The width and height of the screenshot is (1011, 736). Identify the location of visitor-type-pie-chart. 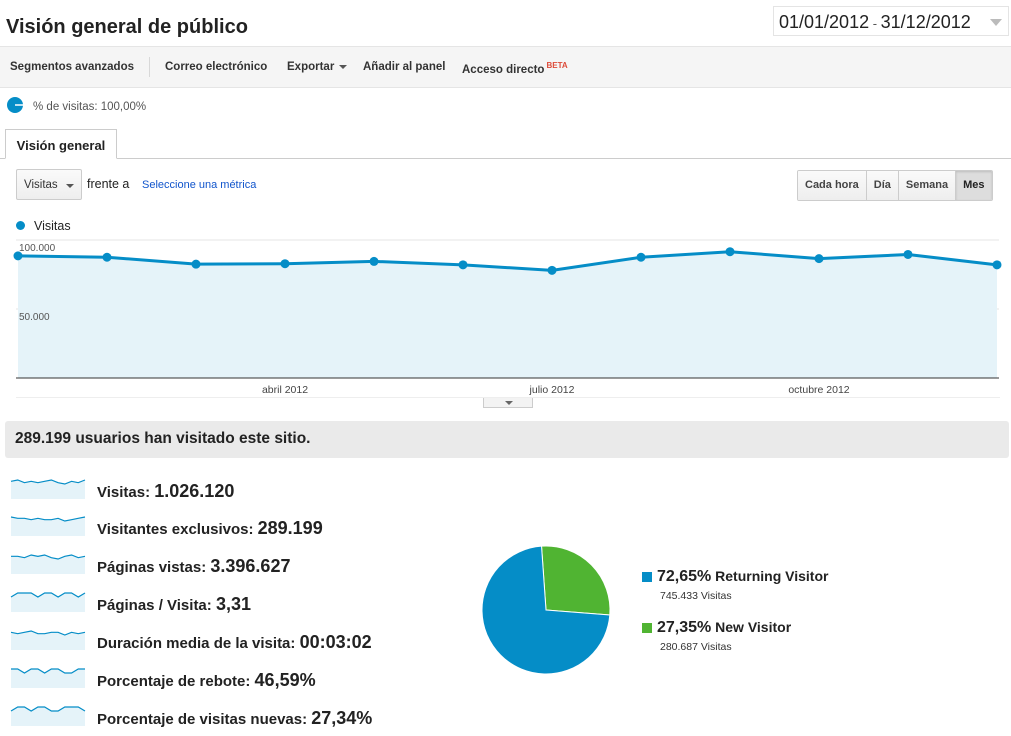
(546, 610).